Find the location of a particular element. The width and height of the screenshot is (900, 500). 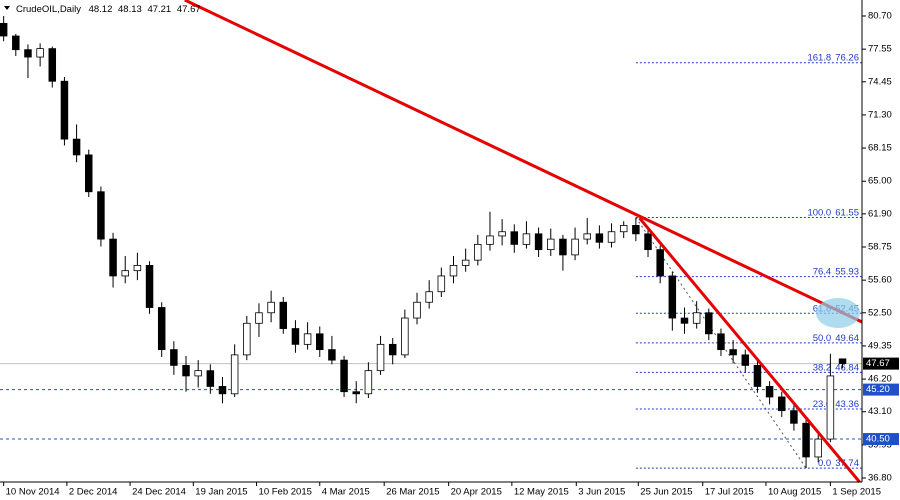

level-label: 45.20 is located at coordinates (878, 389).